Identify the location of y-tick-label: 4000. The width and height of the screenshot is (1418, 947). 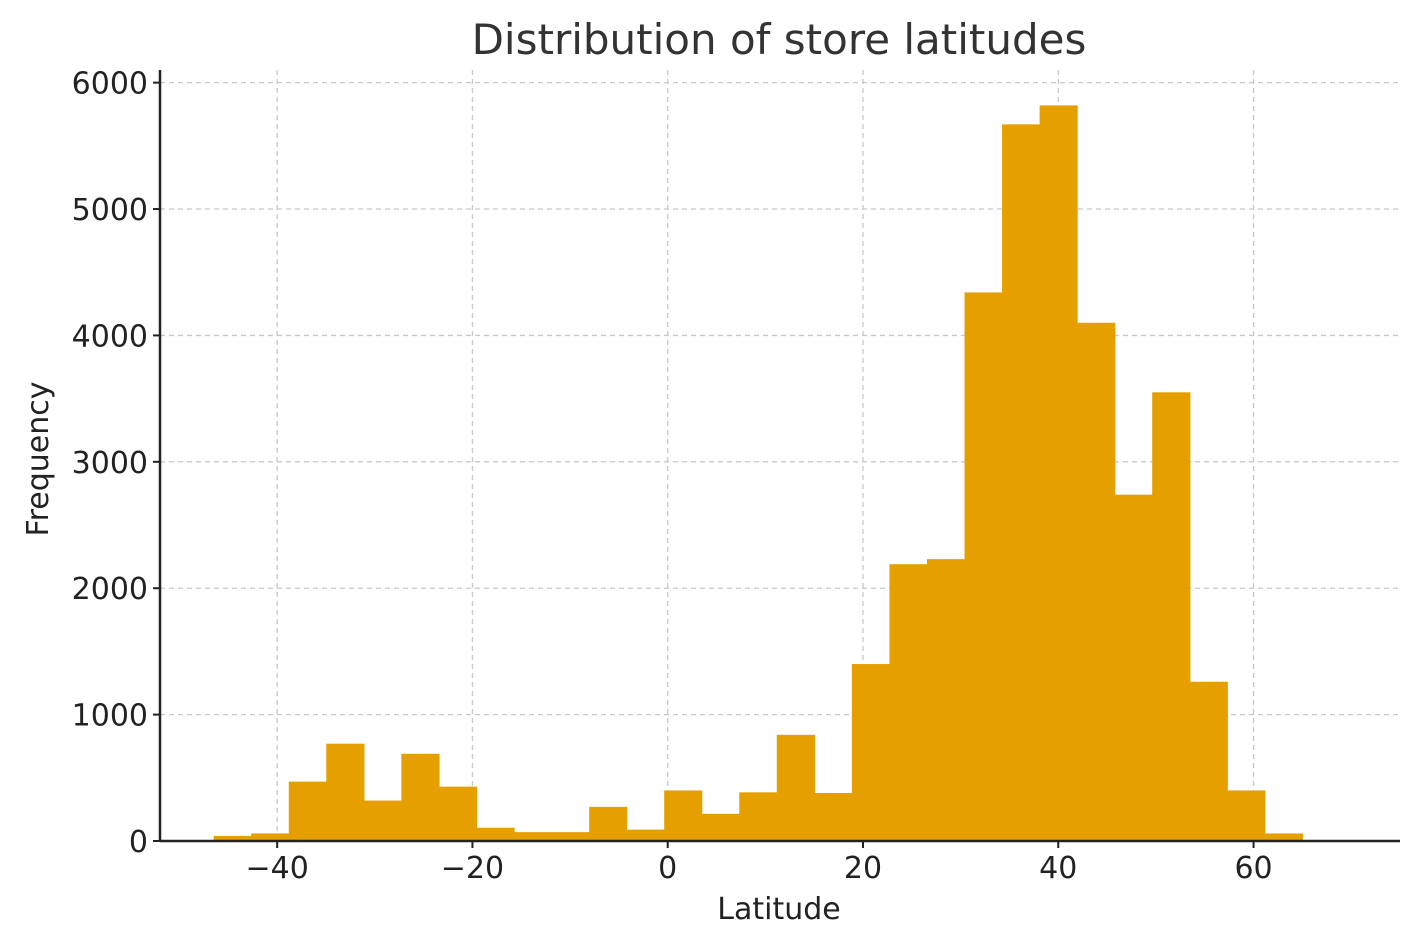
(110, 336).